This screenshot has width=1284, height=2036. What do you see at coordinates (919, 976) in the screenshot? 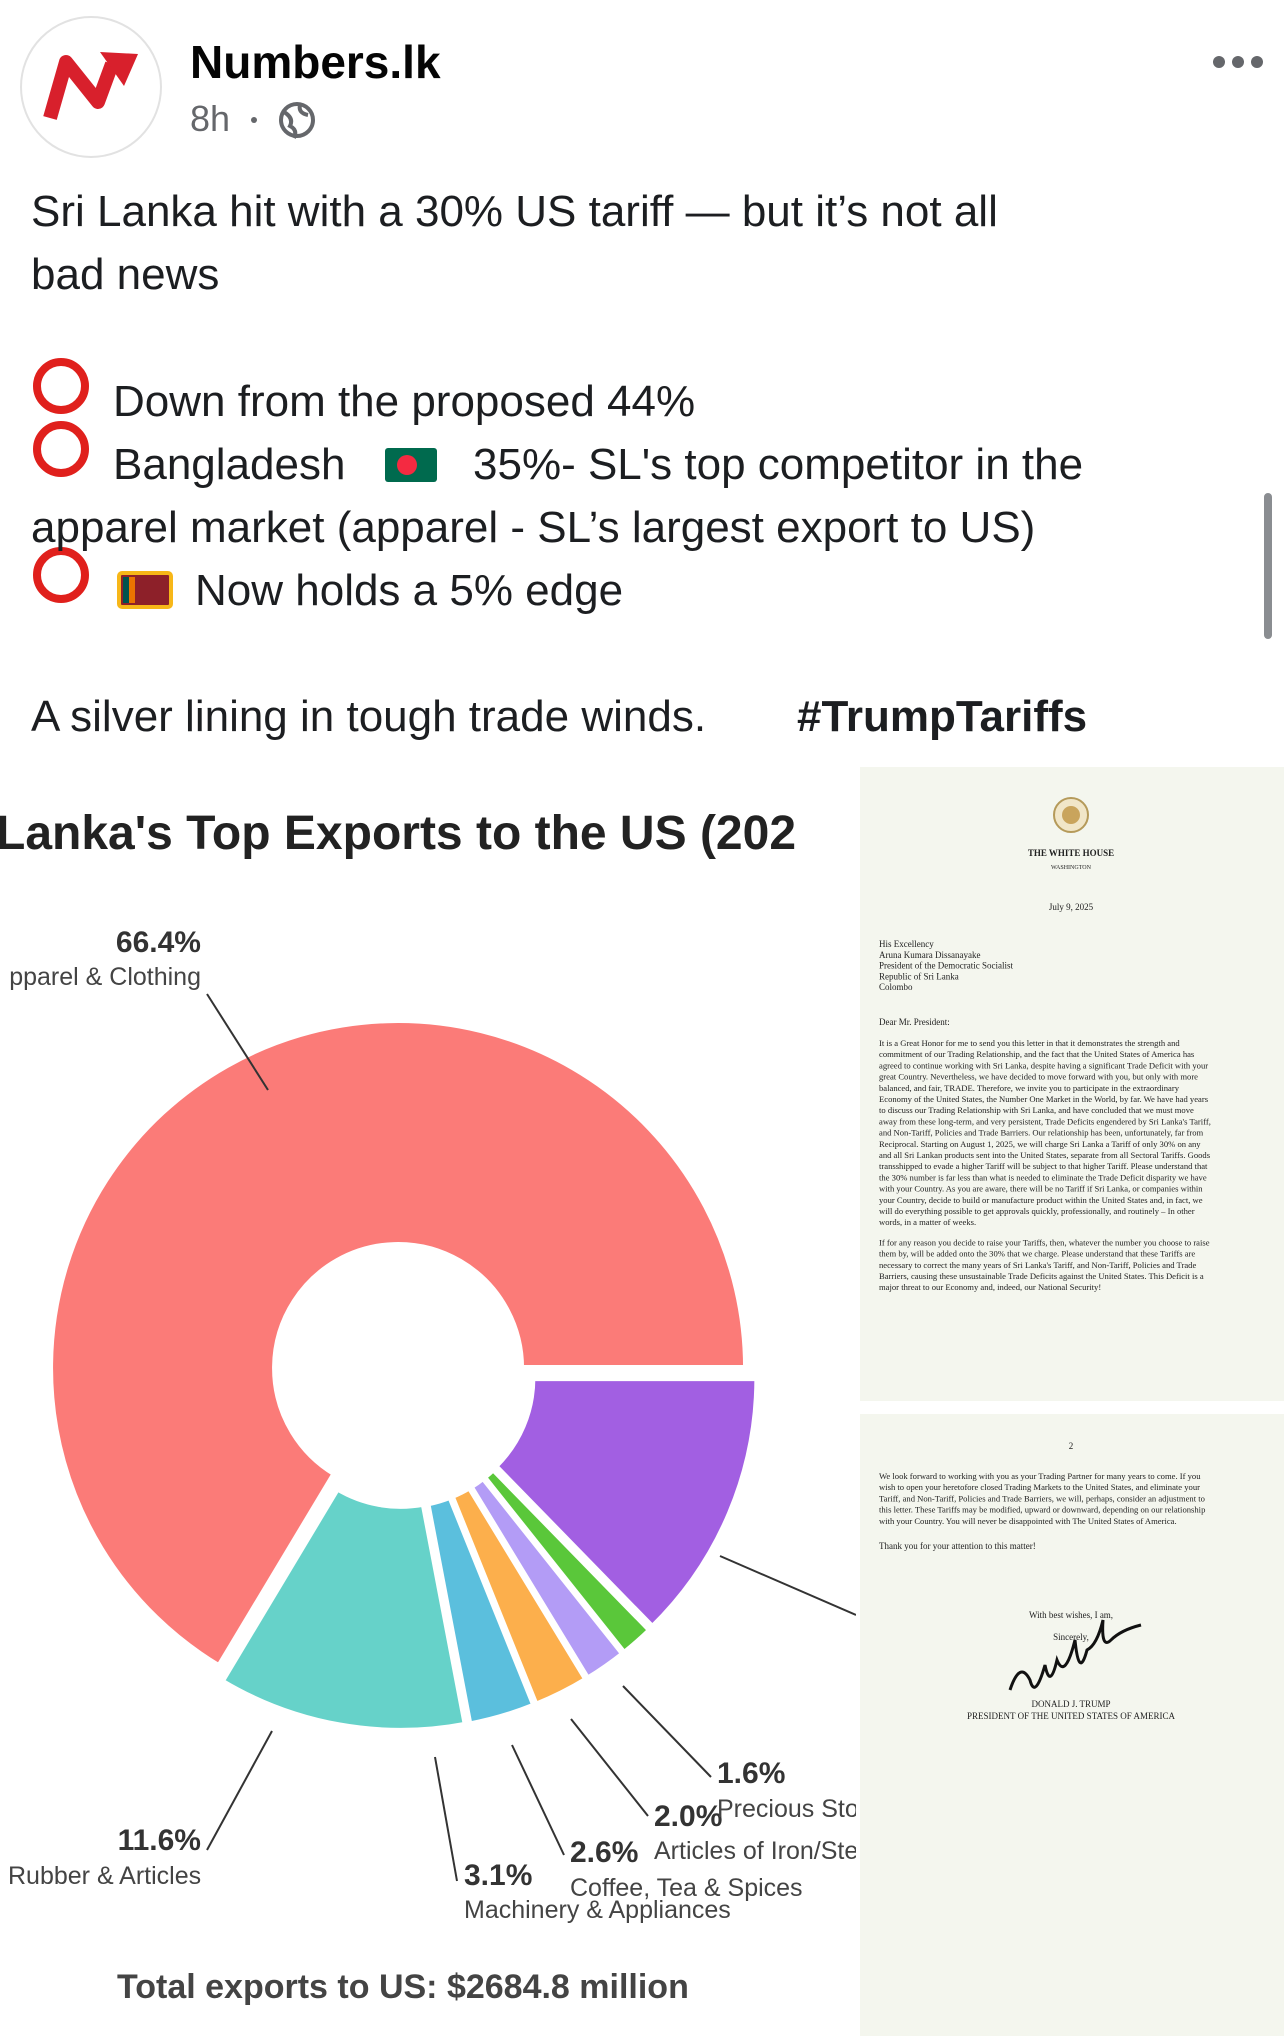
I see `address-line: Republic of Sri Lanka` at bounding box center [919, 976].